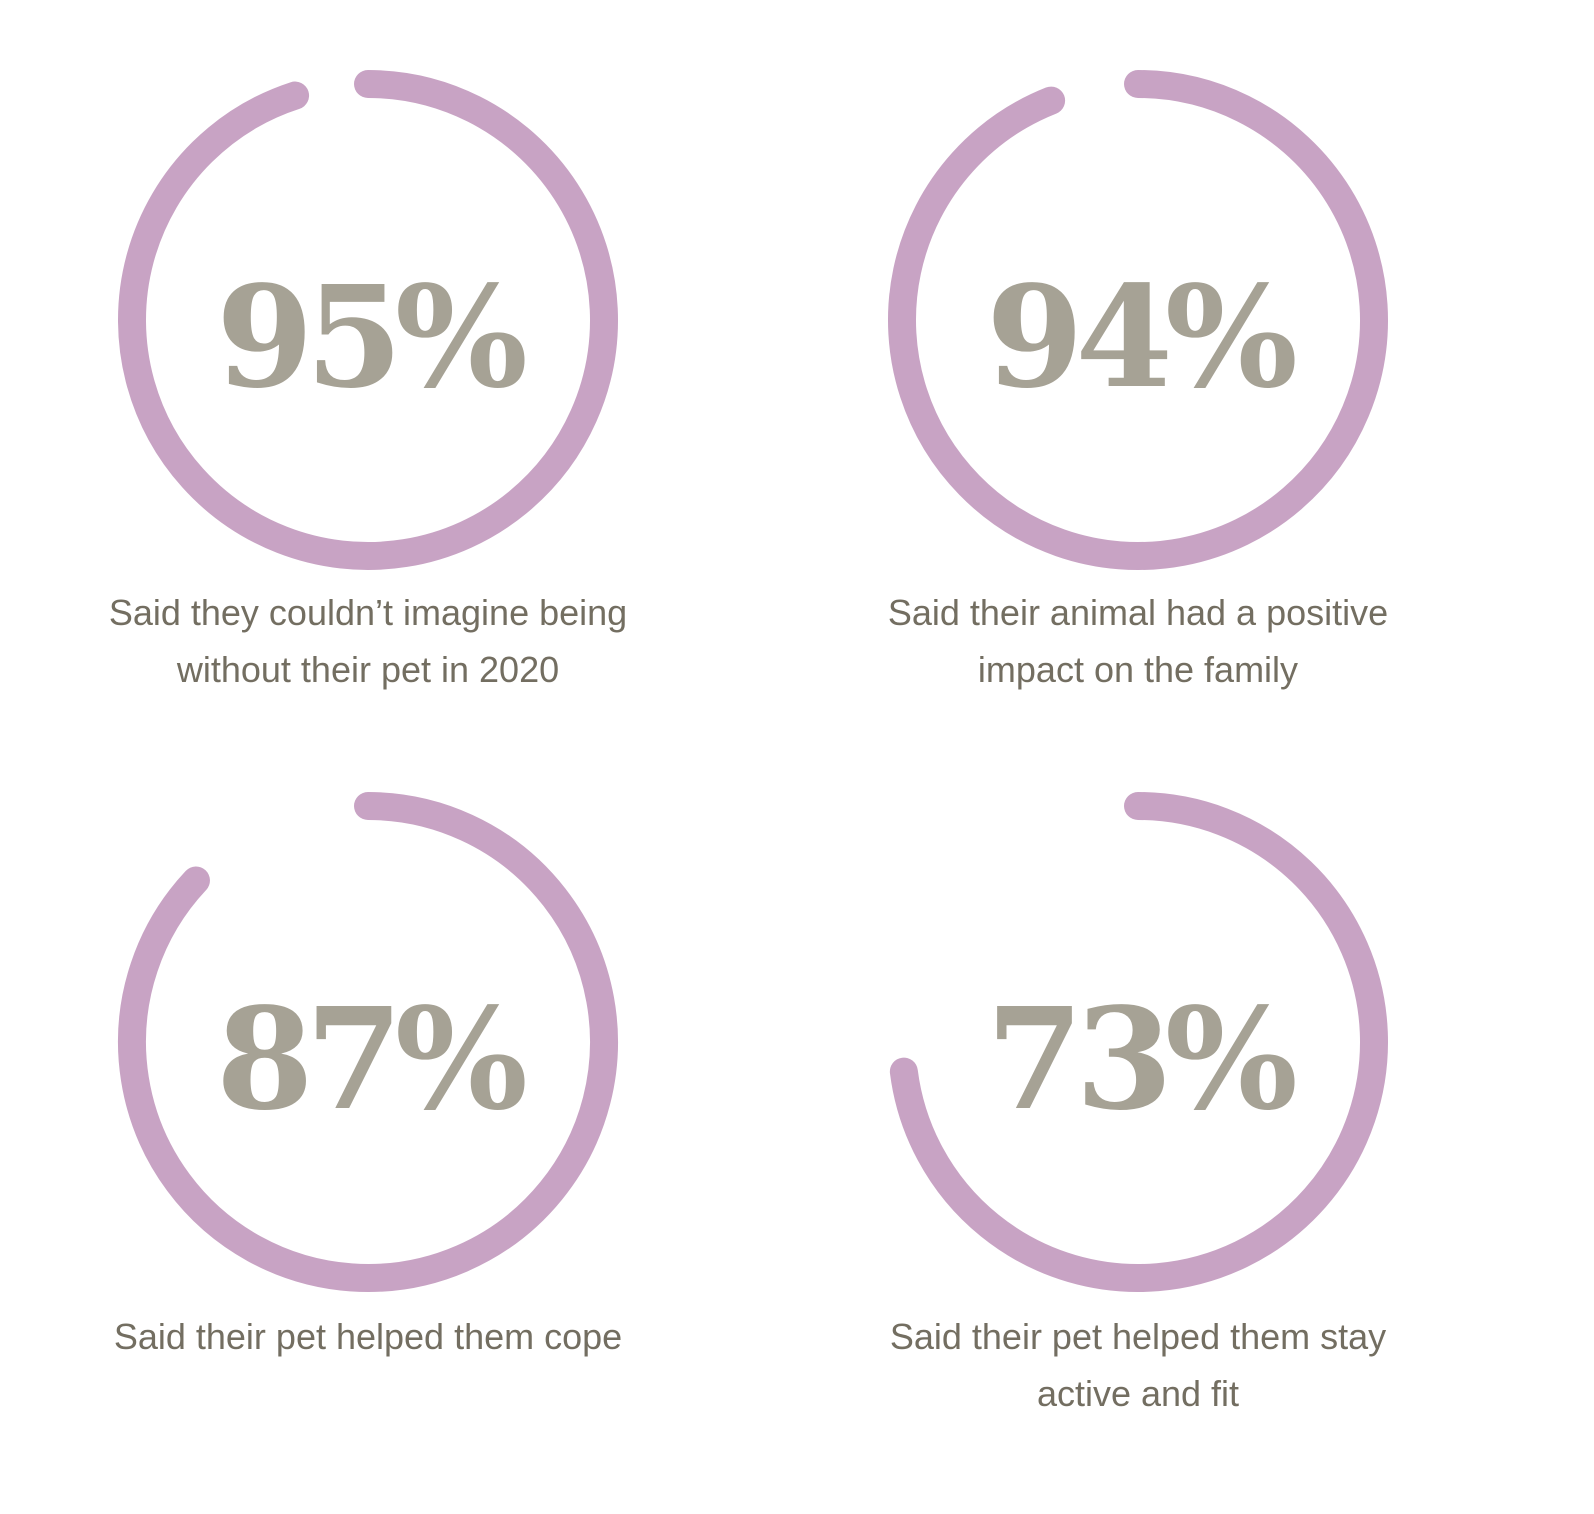 Image resolution: width=1594 pixels, height=1514 pixels. Describe the element at coordinates (370, 338) in the screenshot. I see `stat-value-1: 95%` at that location.